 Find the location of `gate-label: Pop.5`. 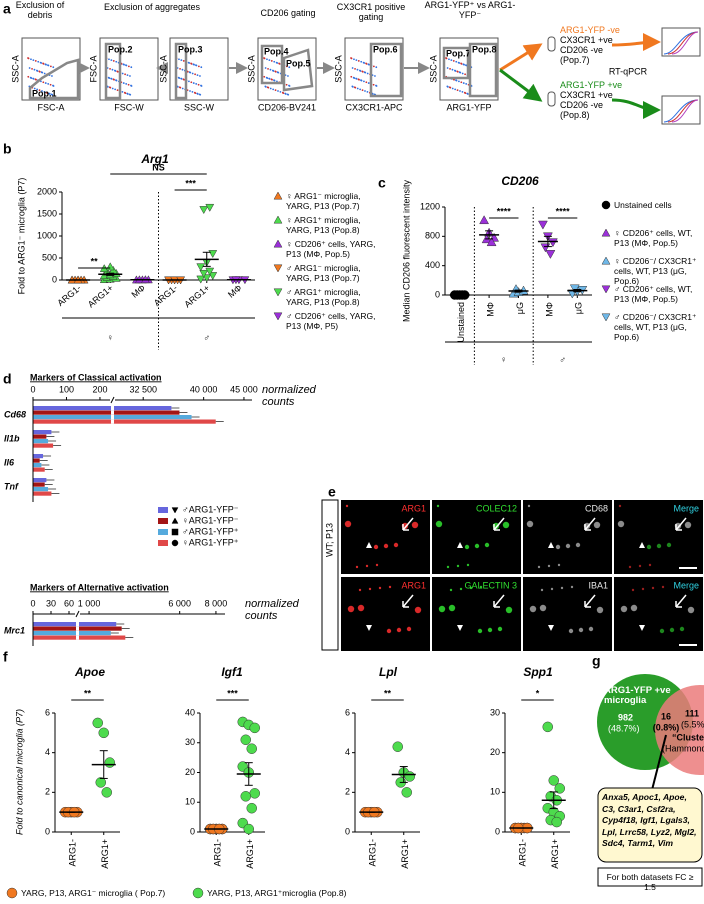

gate-label: Pop.5 is located at coordinates (298, 63).